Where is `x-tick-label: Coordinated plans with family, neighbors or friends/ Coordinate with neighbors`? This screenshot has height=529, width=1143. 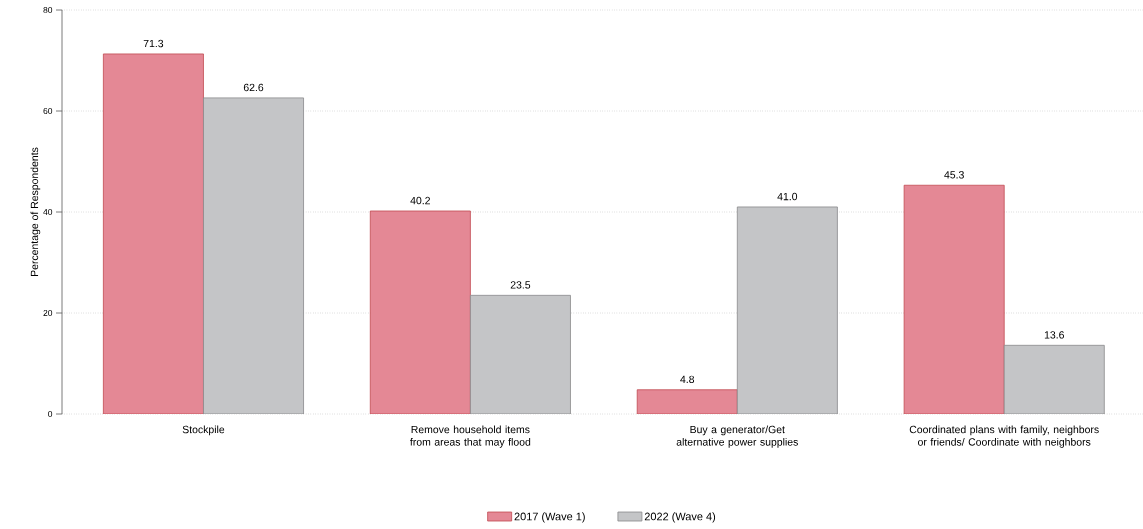 x-tick-label: Coordinated plans with family, neighbors or friends/ Coordinate with neighbors is located at coordinates (1004, 436).